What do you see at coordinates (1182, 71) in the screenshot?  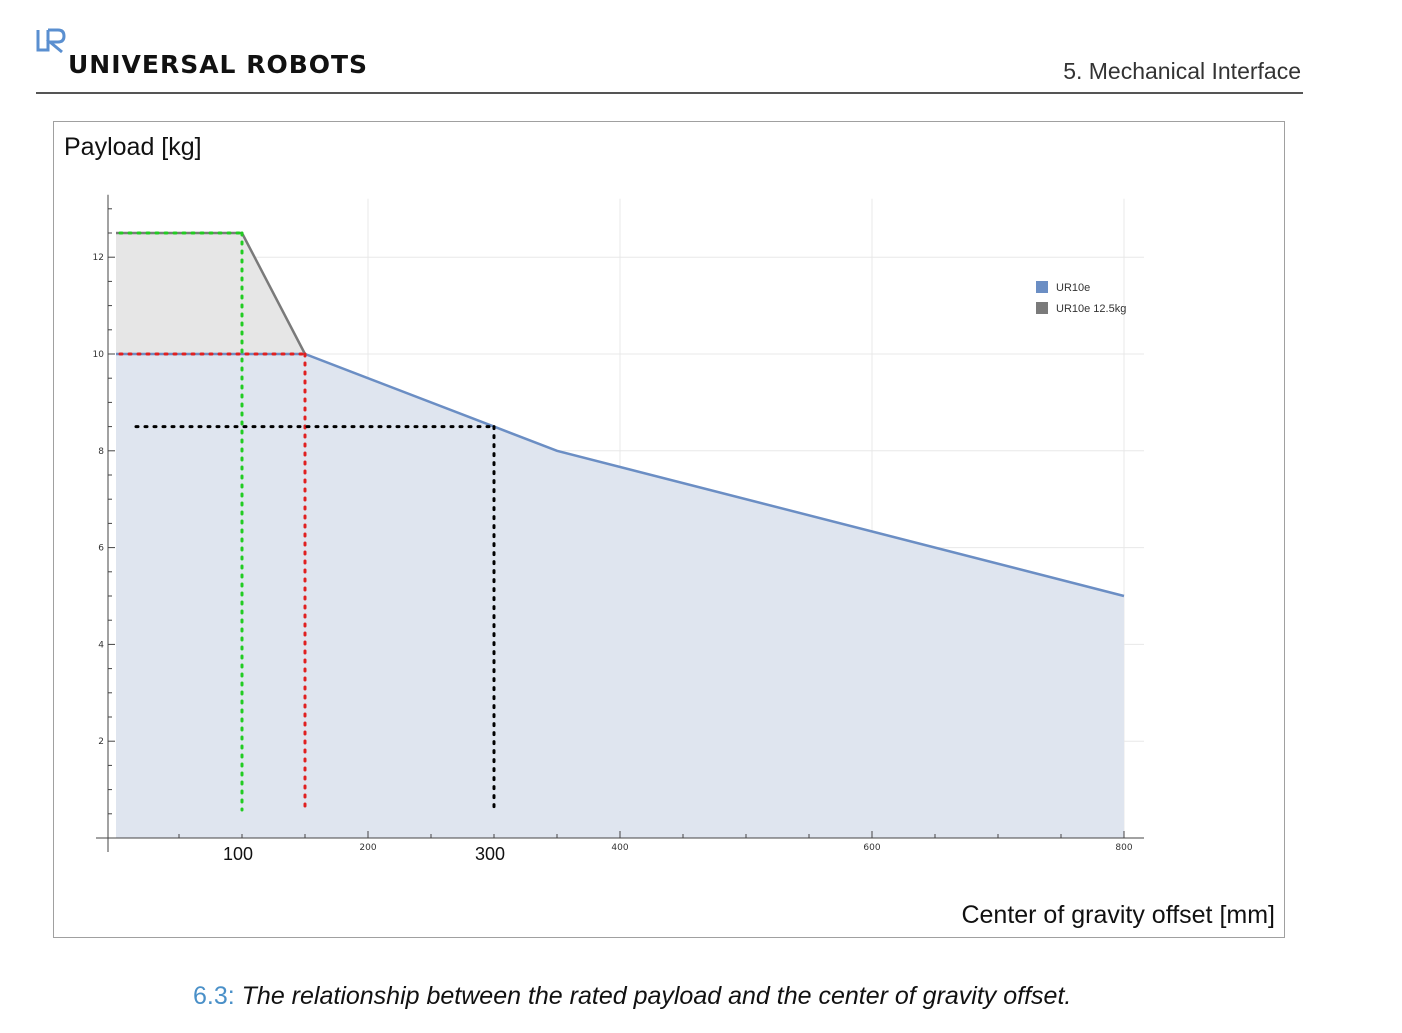 I see `section-title: 5. Mechanical Interface` at bounding box center [1182, 71].